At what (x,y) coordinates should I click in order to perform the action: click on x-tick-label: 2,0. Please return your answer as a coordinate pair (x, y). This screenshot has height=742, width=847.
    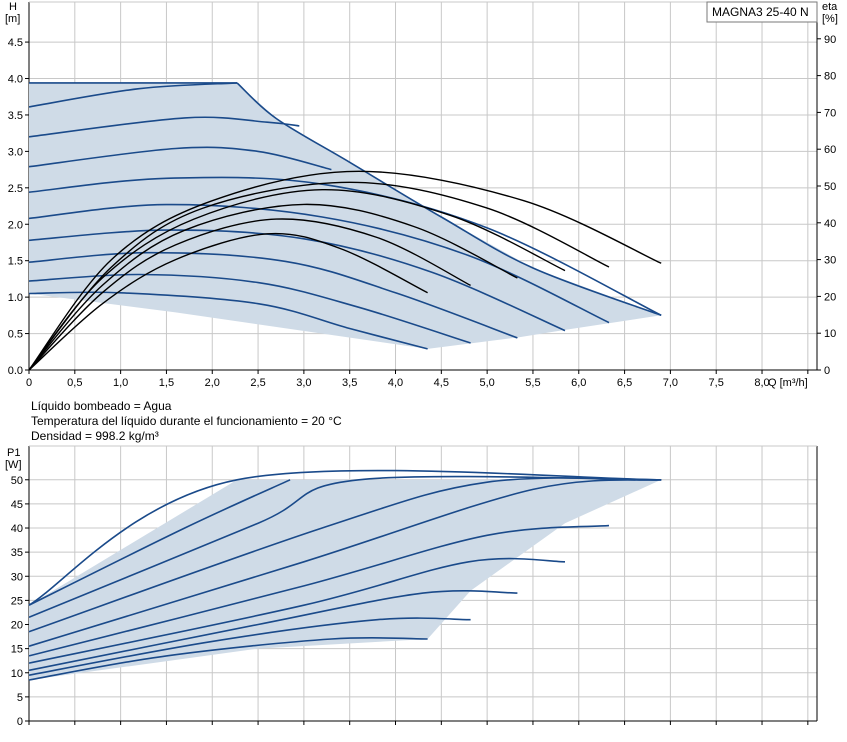
    Looking at the image, I should click on (212, 383).